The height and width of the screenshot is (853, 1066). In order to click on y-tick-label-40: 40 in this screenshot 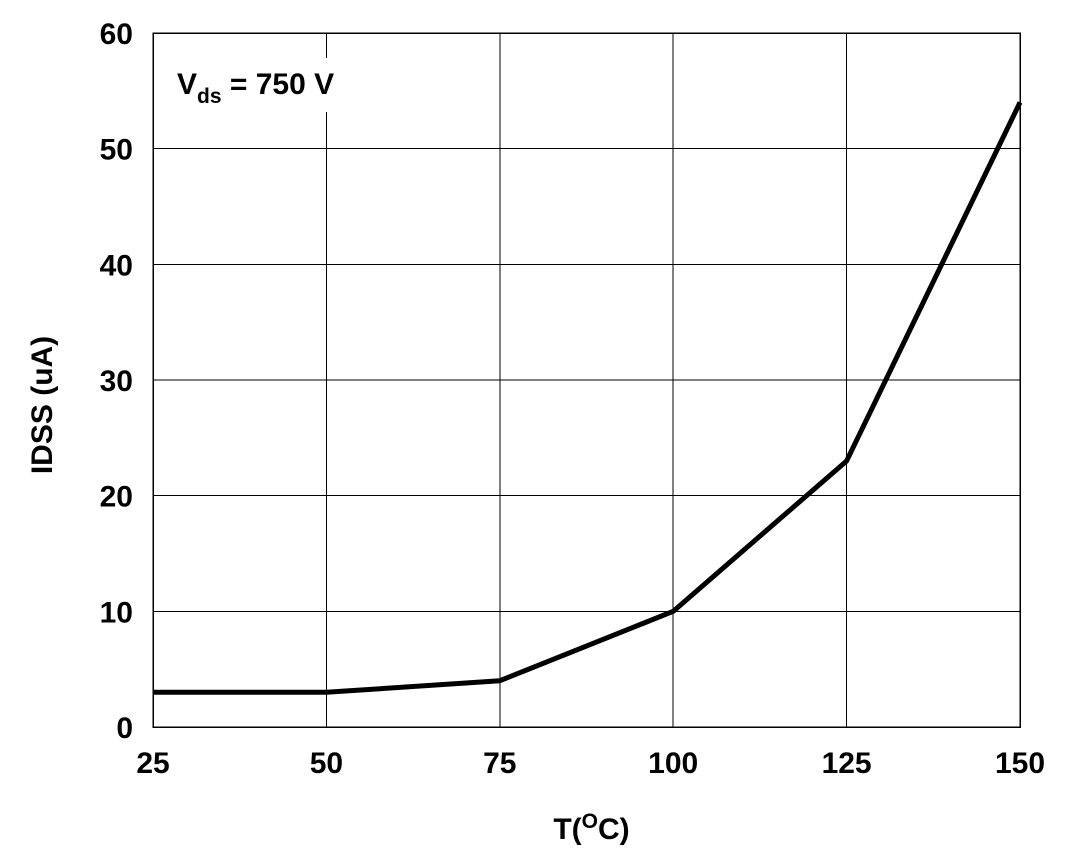, I will do `click(116, 265)`.